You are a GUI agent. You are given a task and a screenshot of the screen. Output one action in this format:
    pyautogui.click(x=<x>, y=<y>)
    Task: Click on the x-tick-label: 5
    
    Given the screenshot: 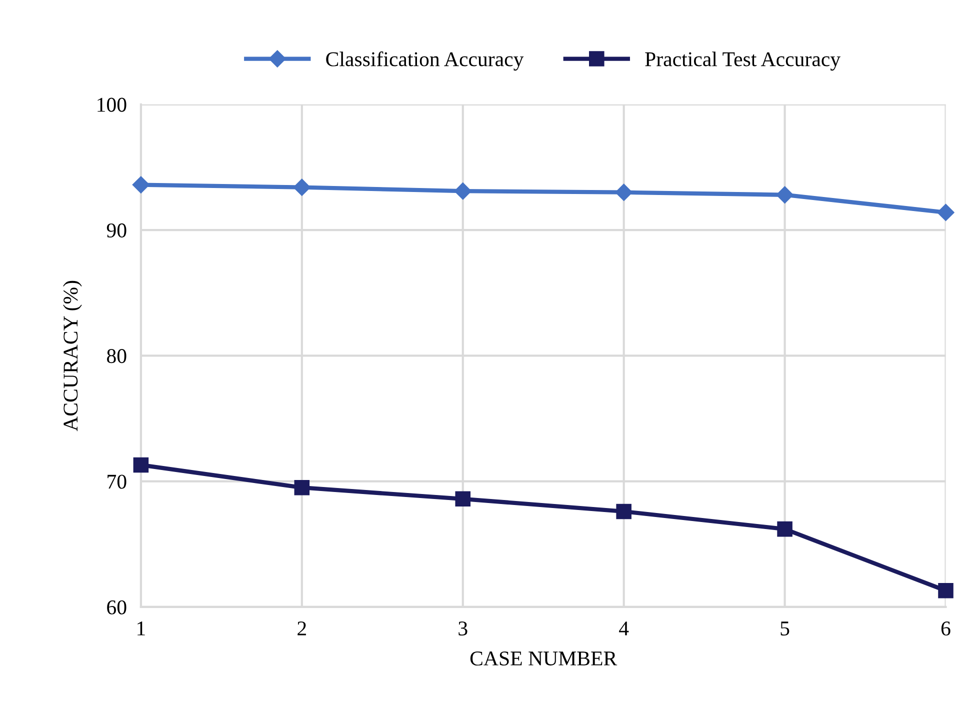 What is the action you would take?
    pyautogui.click(x=785, y=629)
    